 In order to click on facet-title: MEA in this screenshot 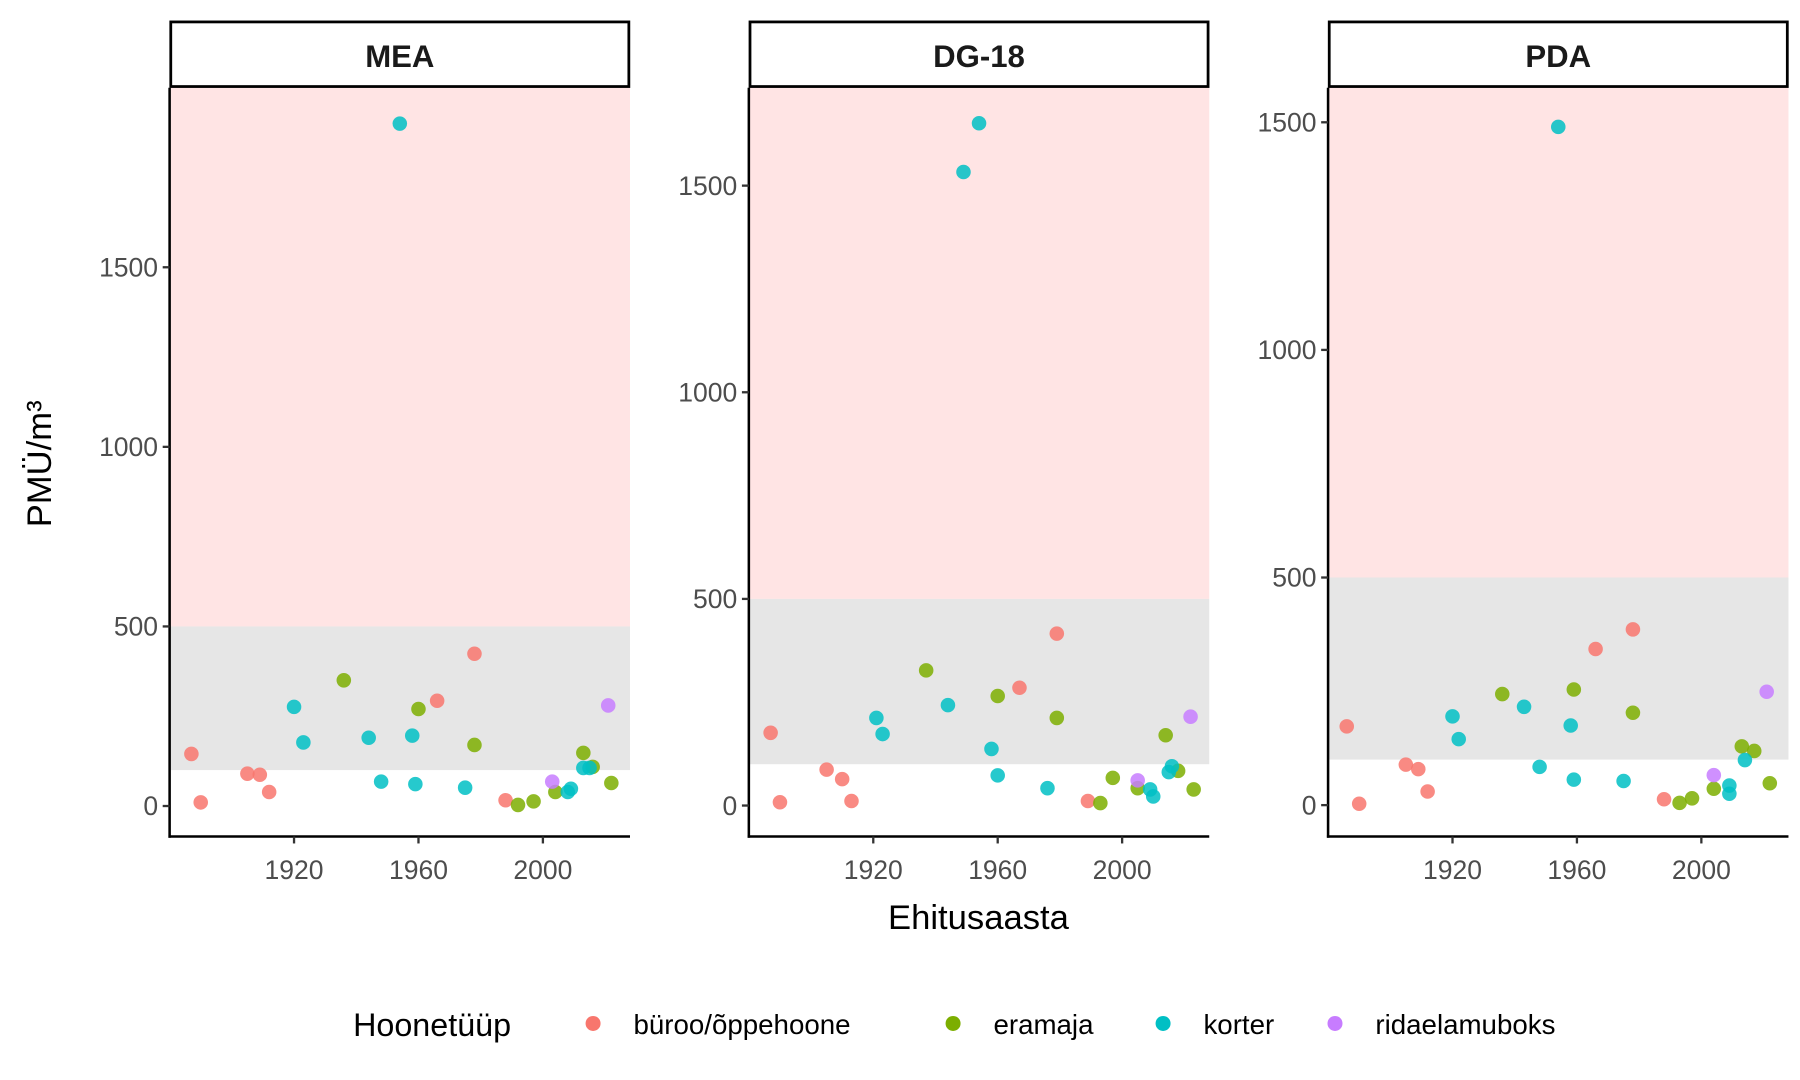, I will do `click(399, 56)`.